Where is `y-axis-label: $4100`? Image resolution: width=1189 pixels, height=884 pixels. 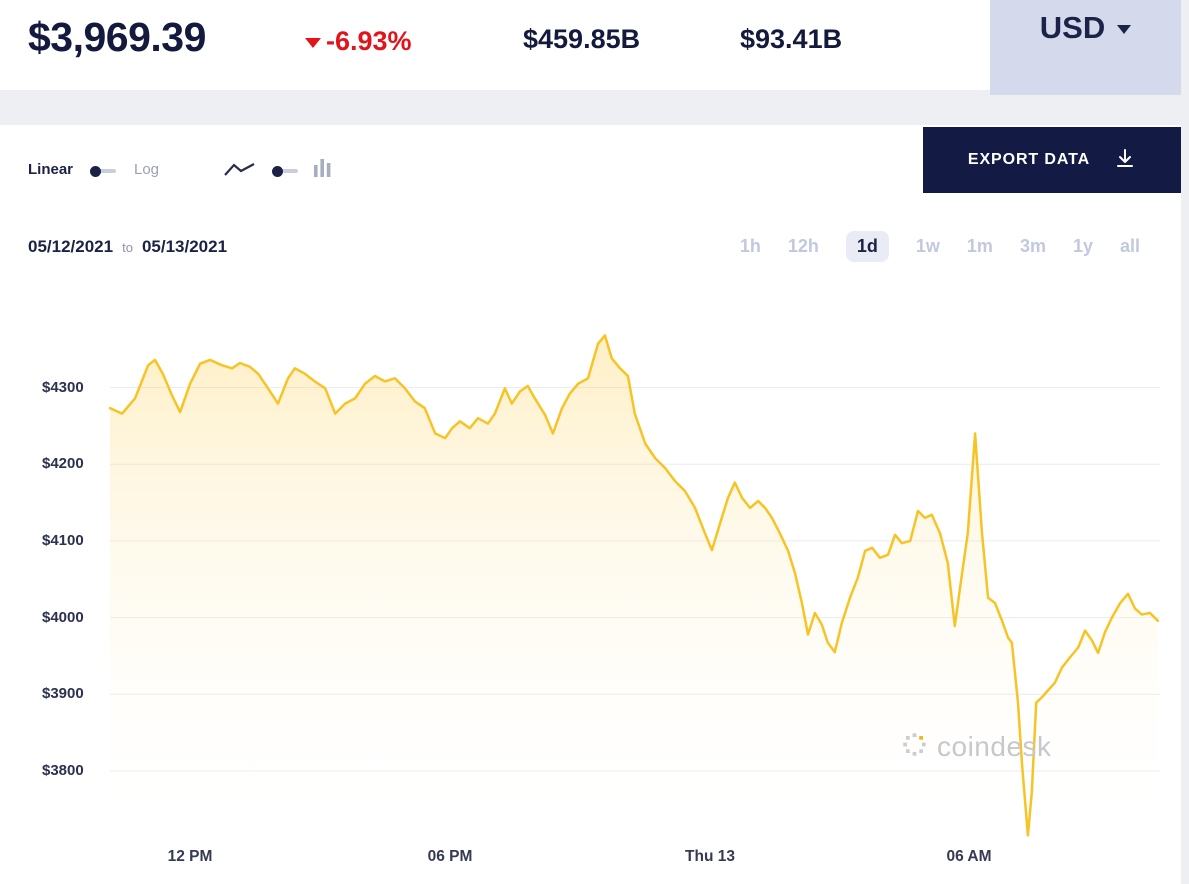
y-axis-label: $4100 is located at coordinates (63, 540).